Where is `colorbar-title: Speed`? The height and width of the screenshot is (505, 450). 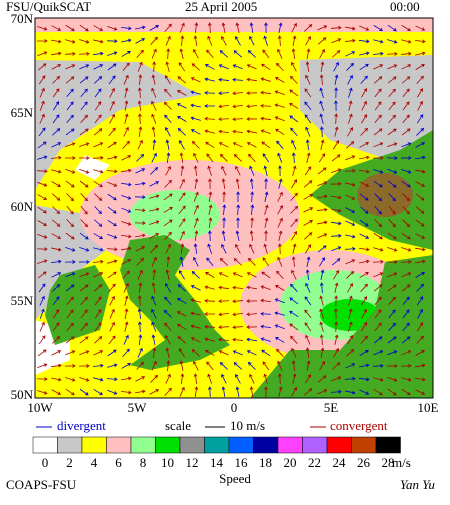
colorbar-title: Speed is located at coordinates (235, 478).